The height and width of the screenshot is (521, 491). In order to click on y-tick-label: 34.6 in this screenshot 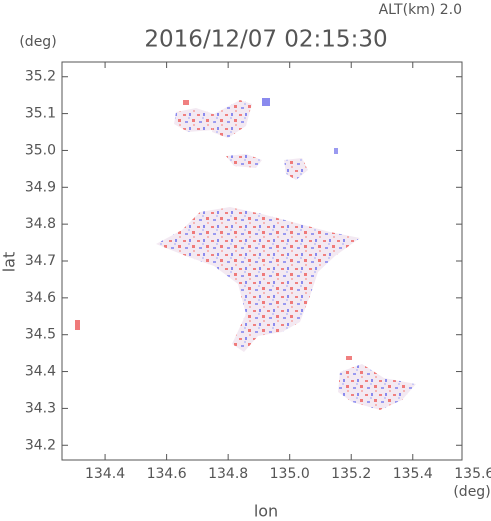, I will do `click(40, 298)`.